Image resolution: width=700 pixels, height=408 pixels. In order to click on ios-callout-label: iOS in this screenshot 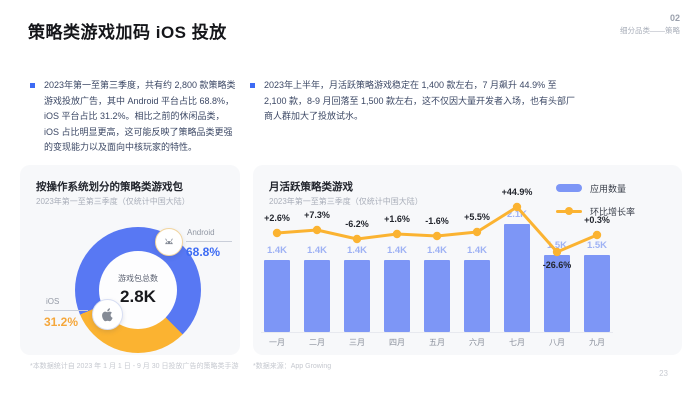, I will do `click(53, 301)`.